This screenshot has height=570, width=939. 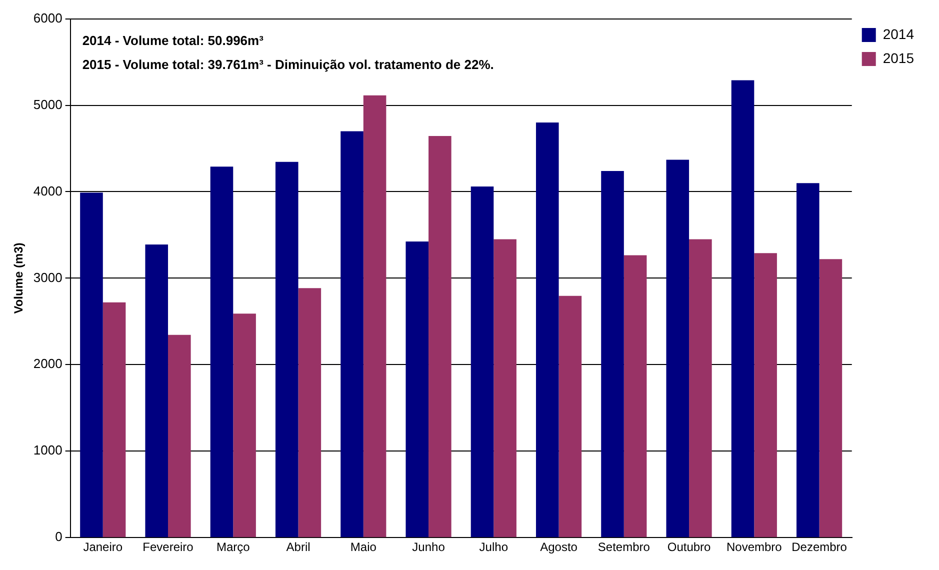 I want to click on x-tick-label: Junho, so click(x=429, y=547).